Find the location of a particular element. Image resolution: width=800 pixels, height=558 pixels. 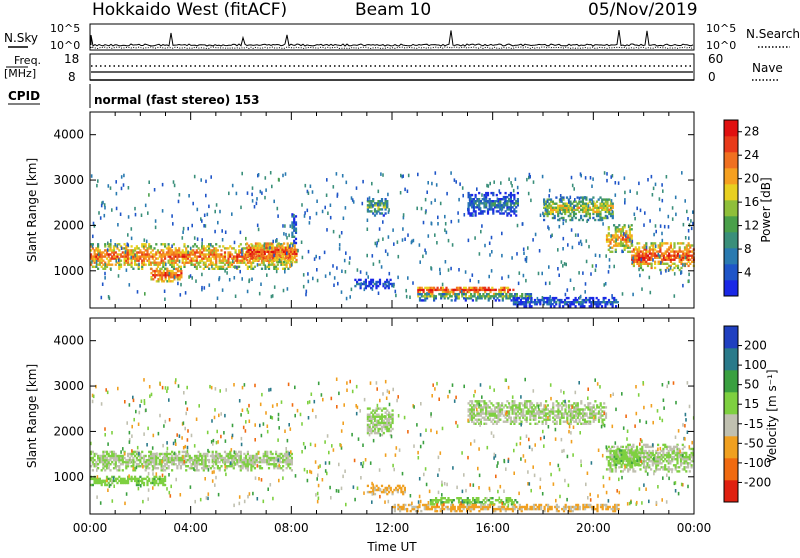

noise-left-tick-top: 10^5 is located at coordinates (65, 28).